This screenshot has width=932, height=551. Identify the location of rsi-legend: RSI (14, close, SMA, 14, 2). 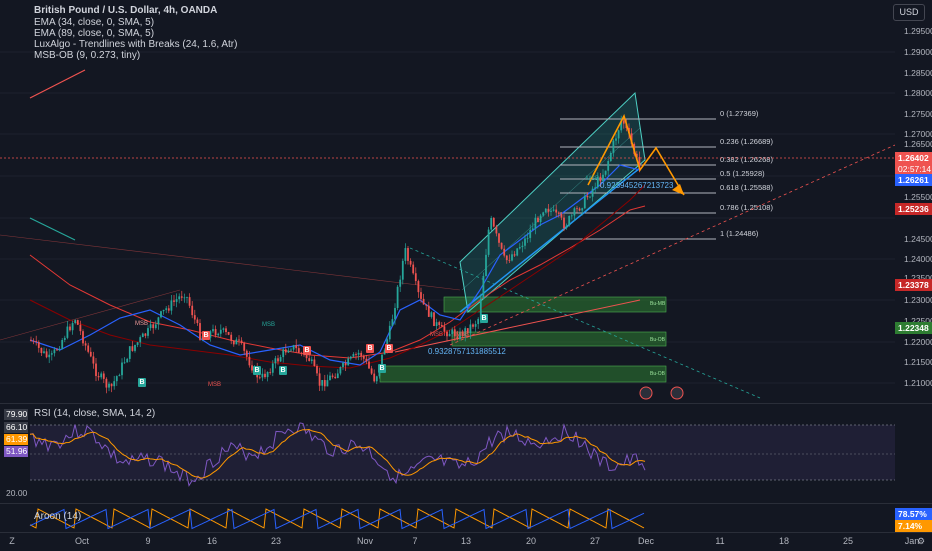
(95, 413).